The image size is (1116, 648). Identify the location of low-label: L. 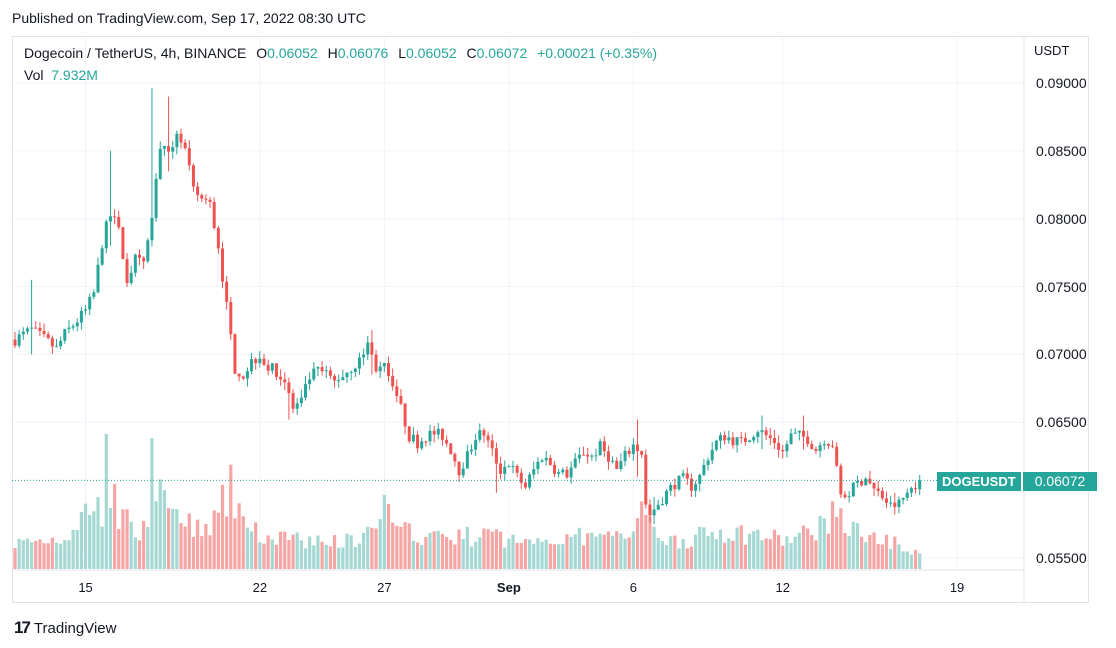
(402, 53).